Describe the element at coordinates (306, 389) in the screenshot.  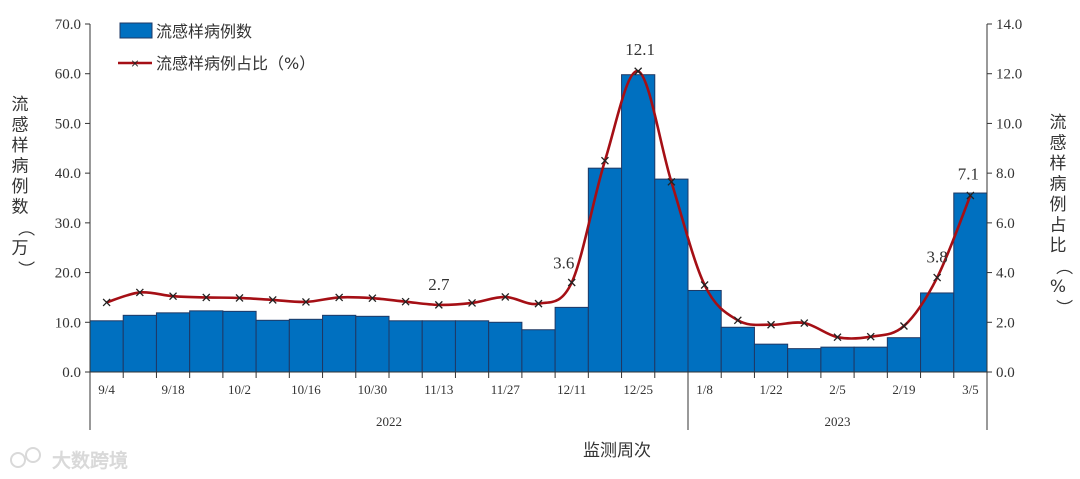
I see `x-tick-label: 10/16` at that location.